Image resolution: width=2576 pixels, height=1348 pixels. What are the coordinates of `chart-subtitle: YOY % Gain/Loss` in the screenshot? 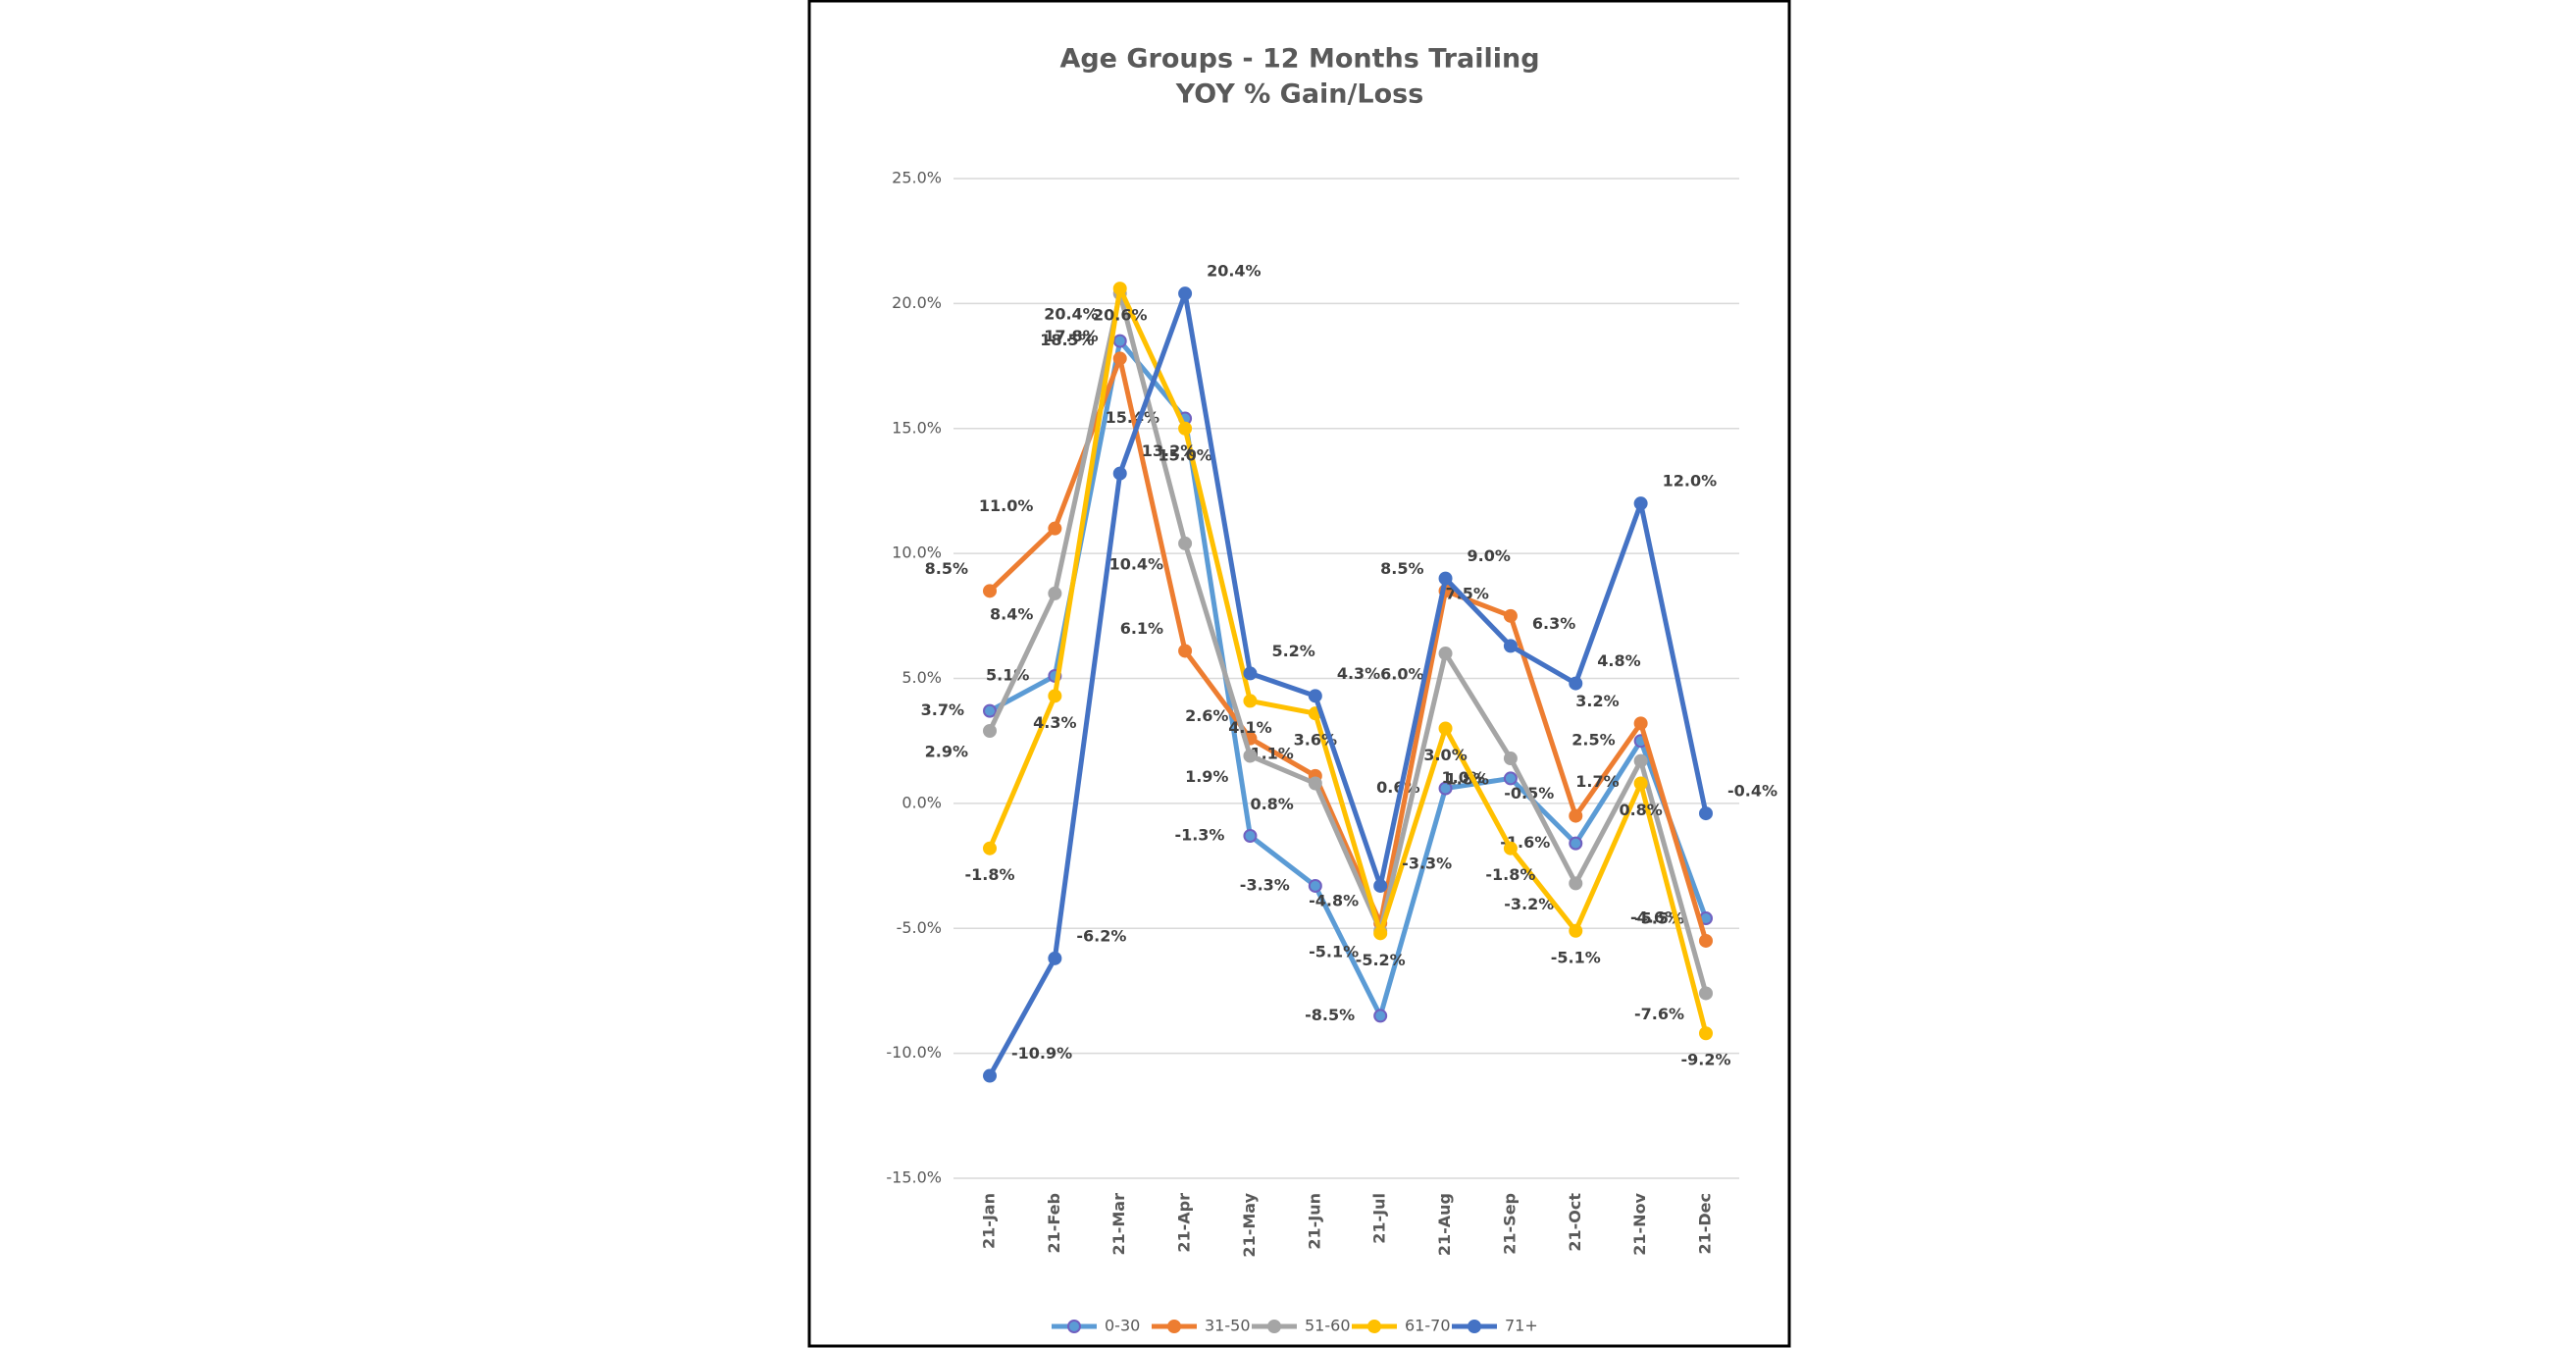 It's located at (1299, 95).